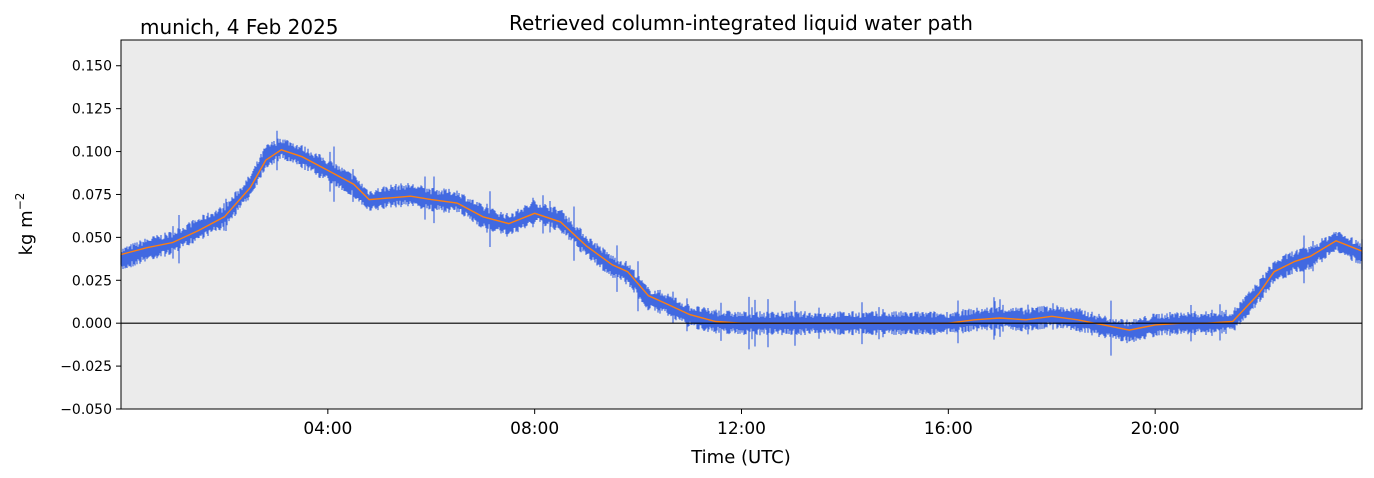  Describe the element at coordinates (92, 195) in the screenshot. I see `y-tick-label: 0.075` at that location.